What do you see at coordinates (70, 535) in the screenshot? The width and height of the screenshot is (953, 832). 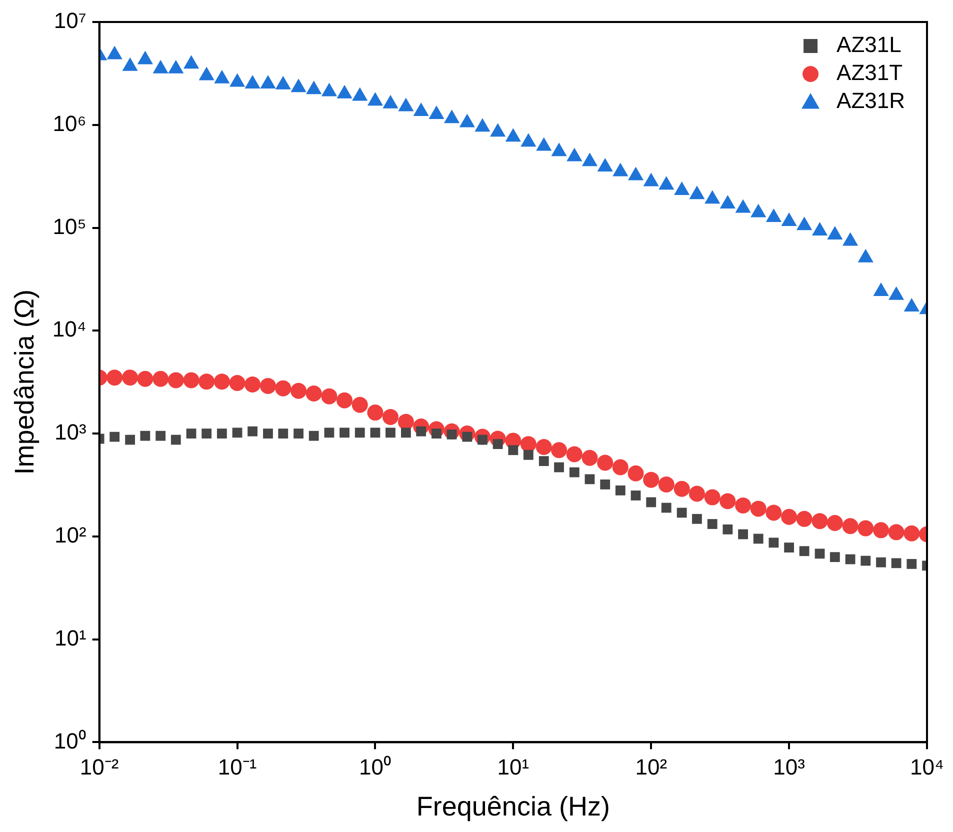 I see `y-tick-label: 10²` at bounding box center [70, 535].